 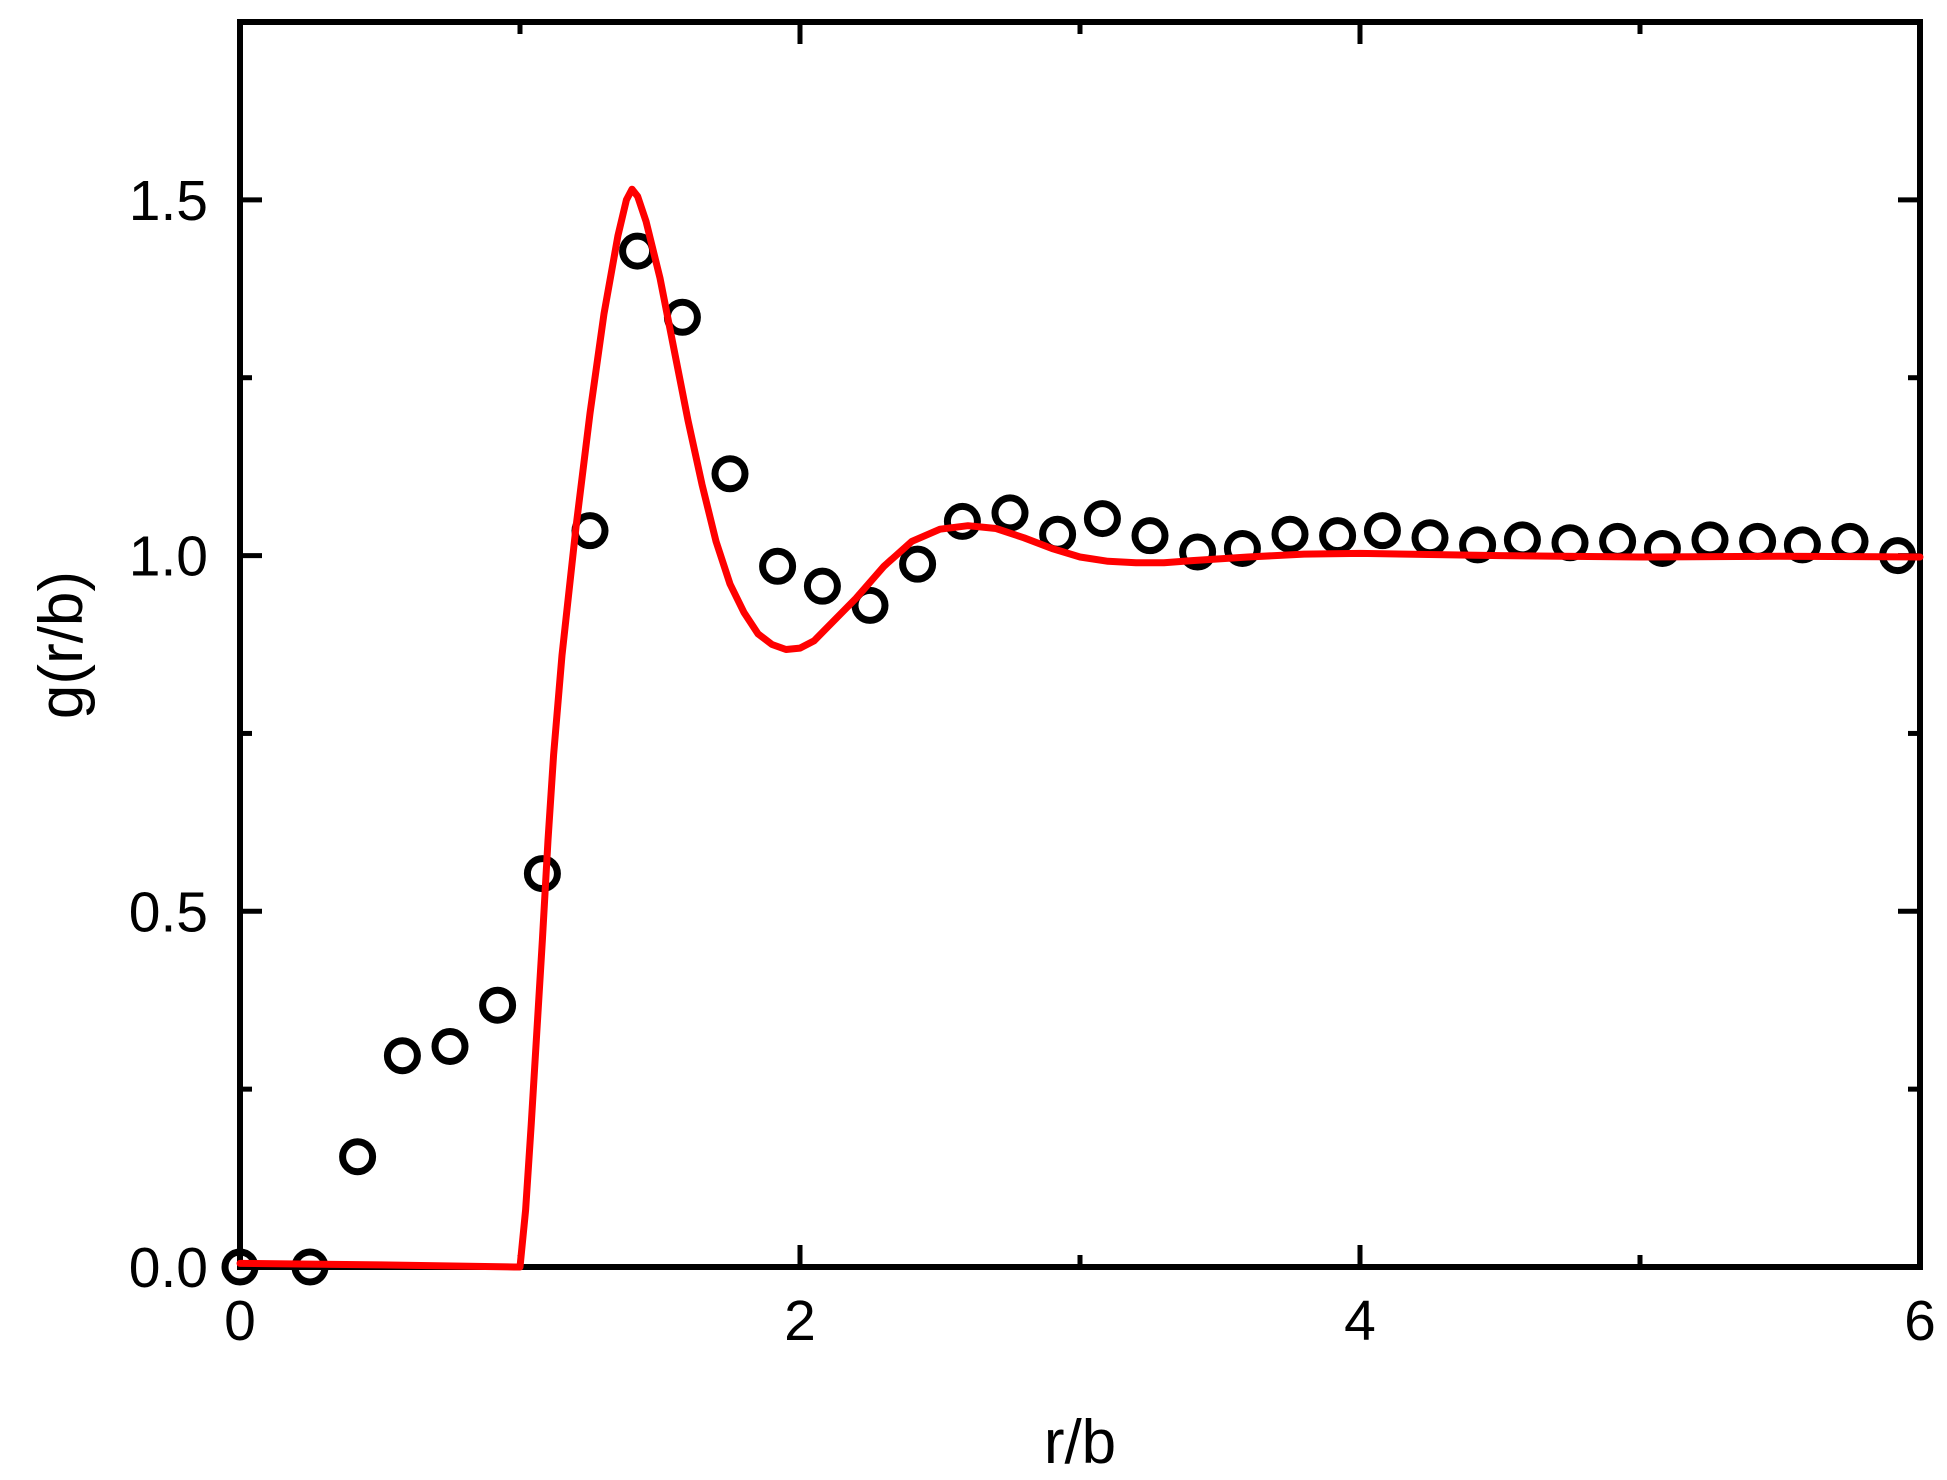 What do you see at coordinates (1920, 1321) in the screenshot?
I see `x-tick-label: 6` at bounding box center [1920, 1321].